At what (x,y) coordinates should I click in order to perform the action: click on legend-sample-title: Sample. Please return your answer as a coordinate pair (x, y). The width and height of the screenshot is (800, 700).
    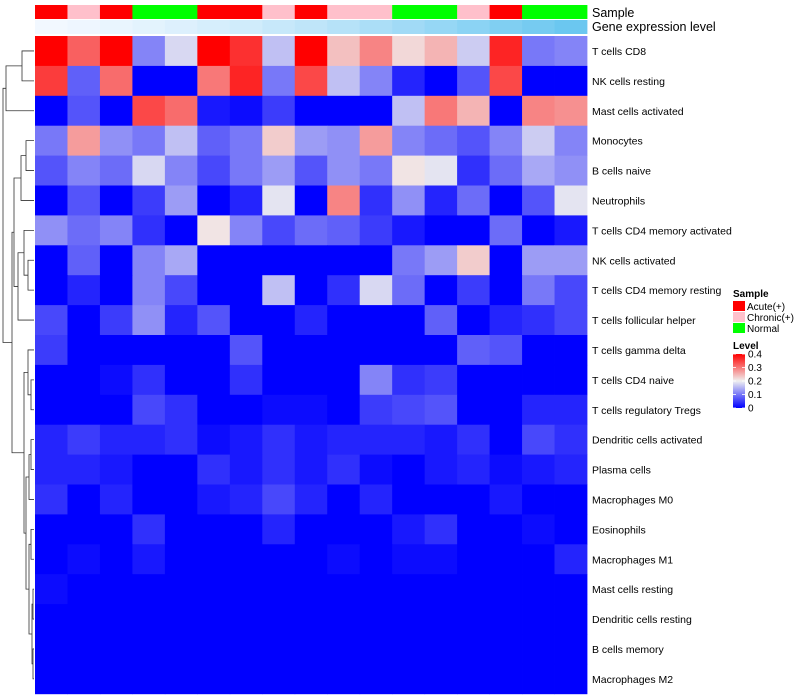
    Looking at the image, I should click on (751, 294).